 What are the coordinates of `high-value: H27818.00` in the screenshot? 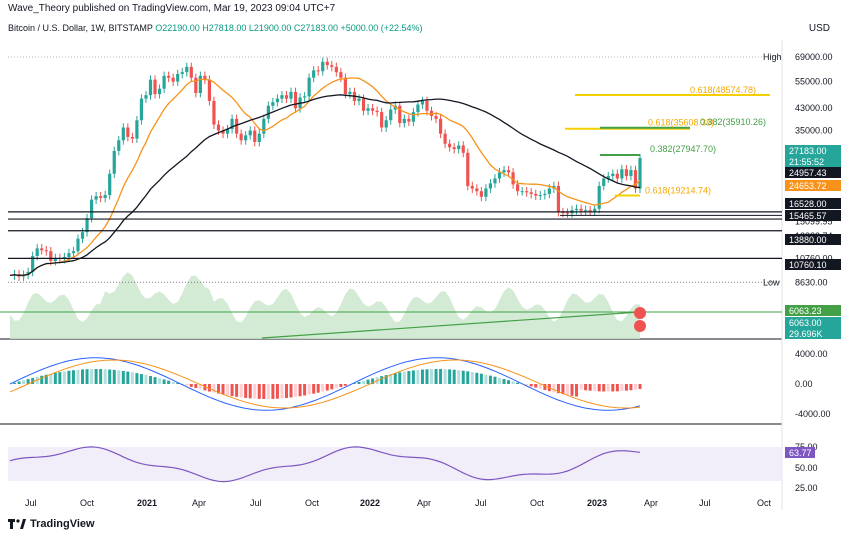 It's located at (224, 28).